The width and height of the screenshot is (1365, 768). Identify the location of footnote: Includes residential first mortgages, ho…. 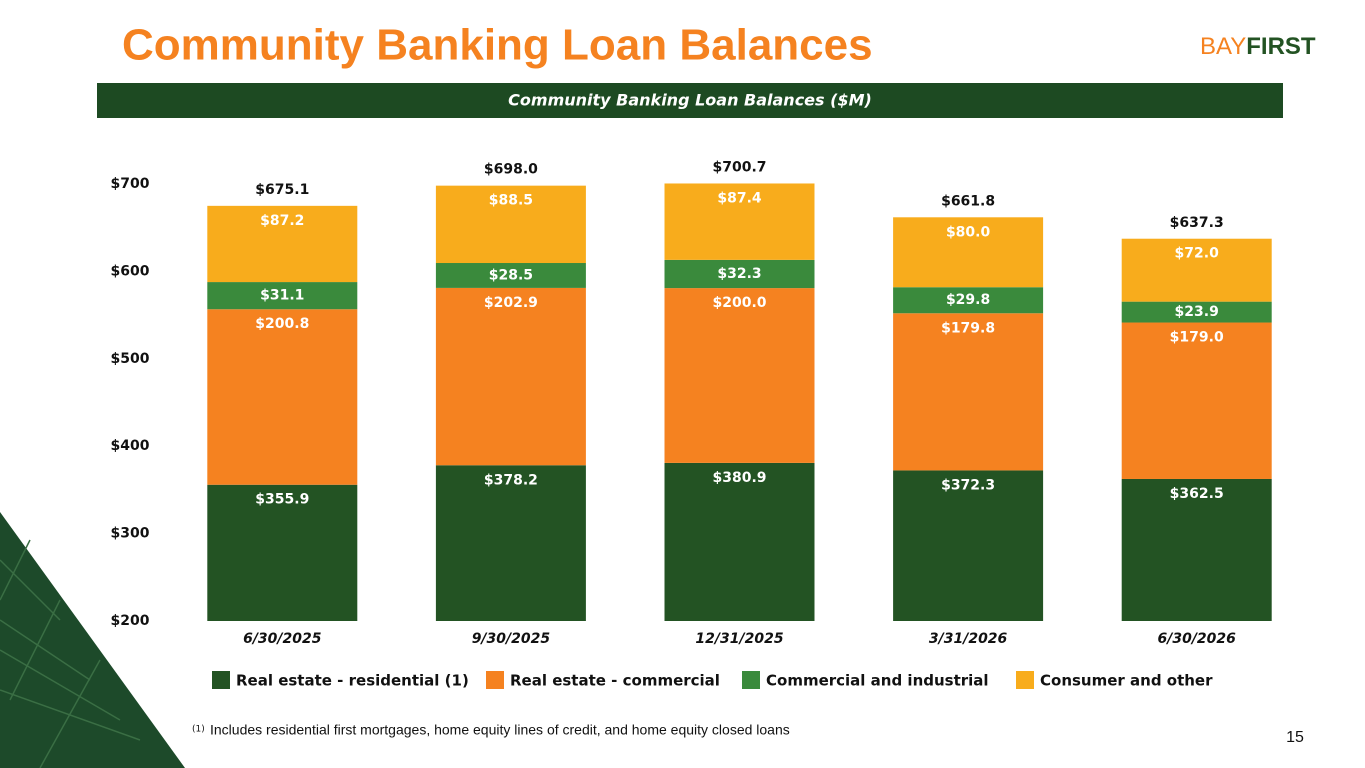
(500, 730).